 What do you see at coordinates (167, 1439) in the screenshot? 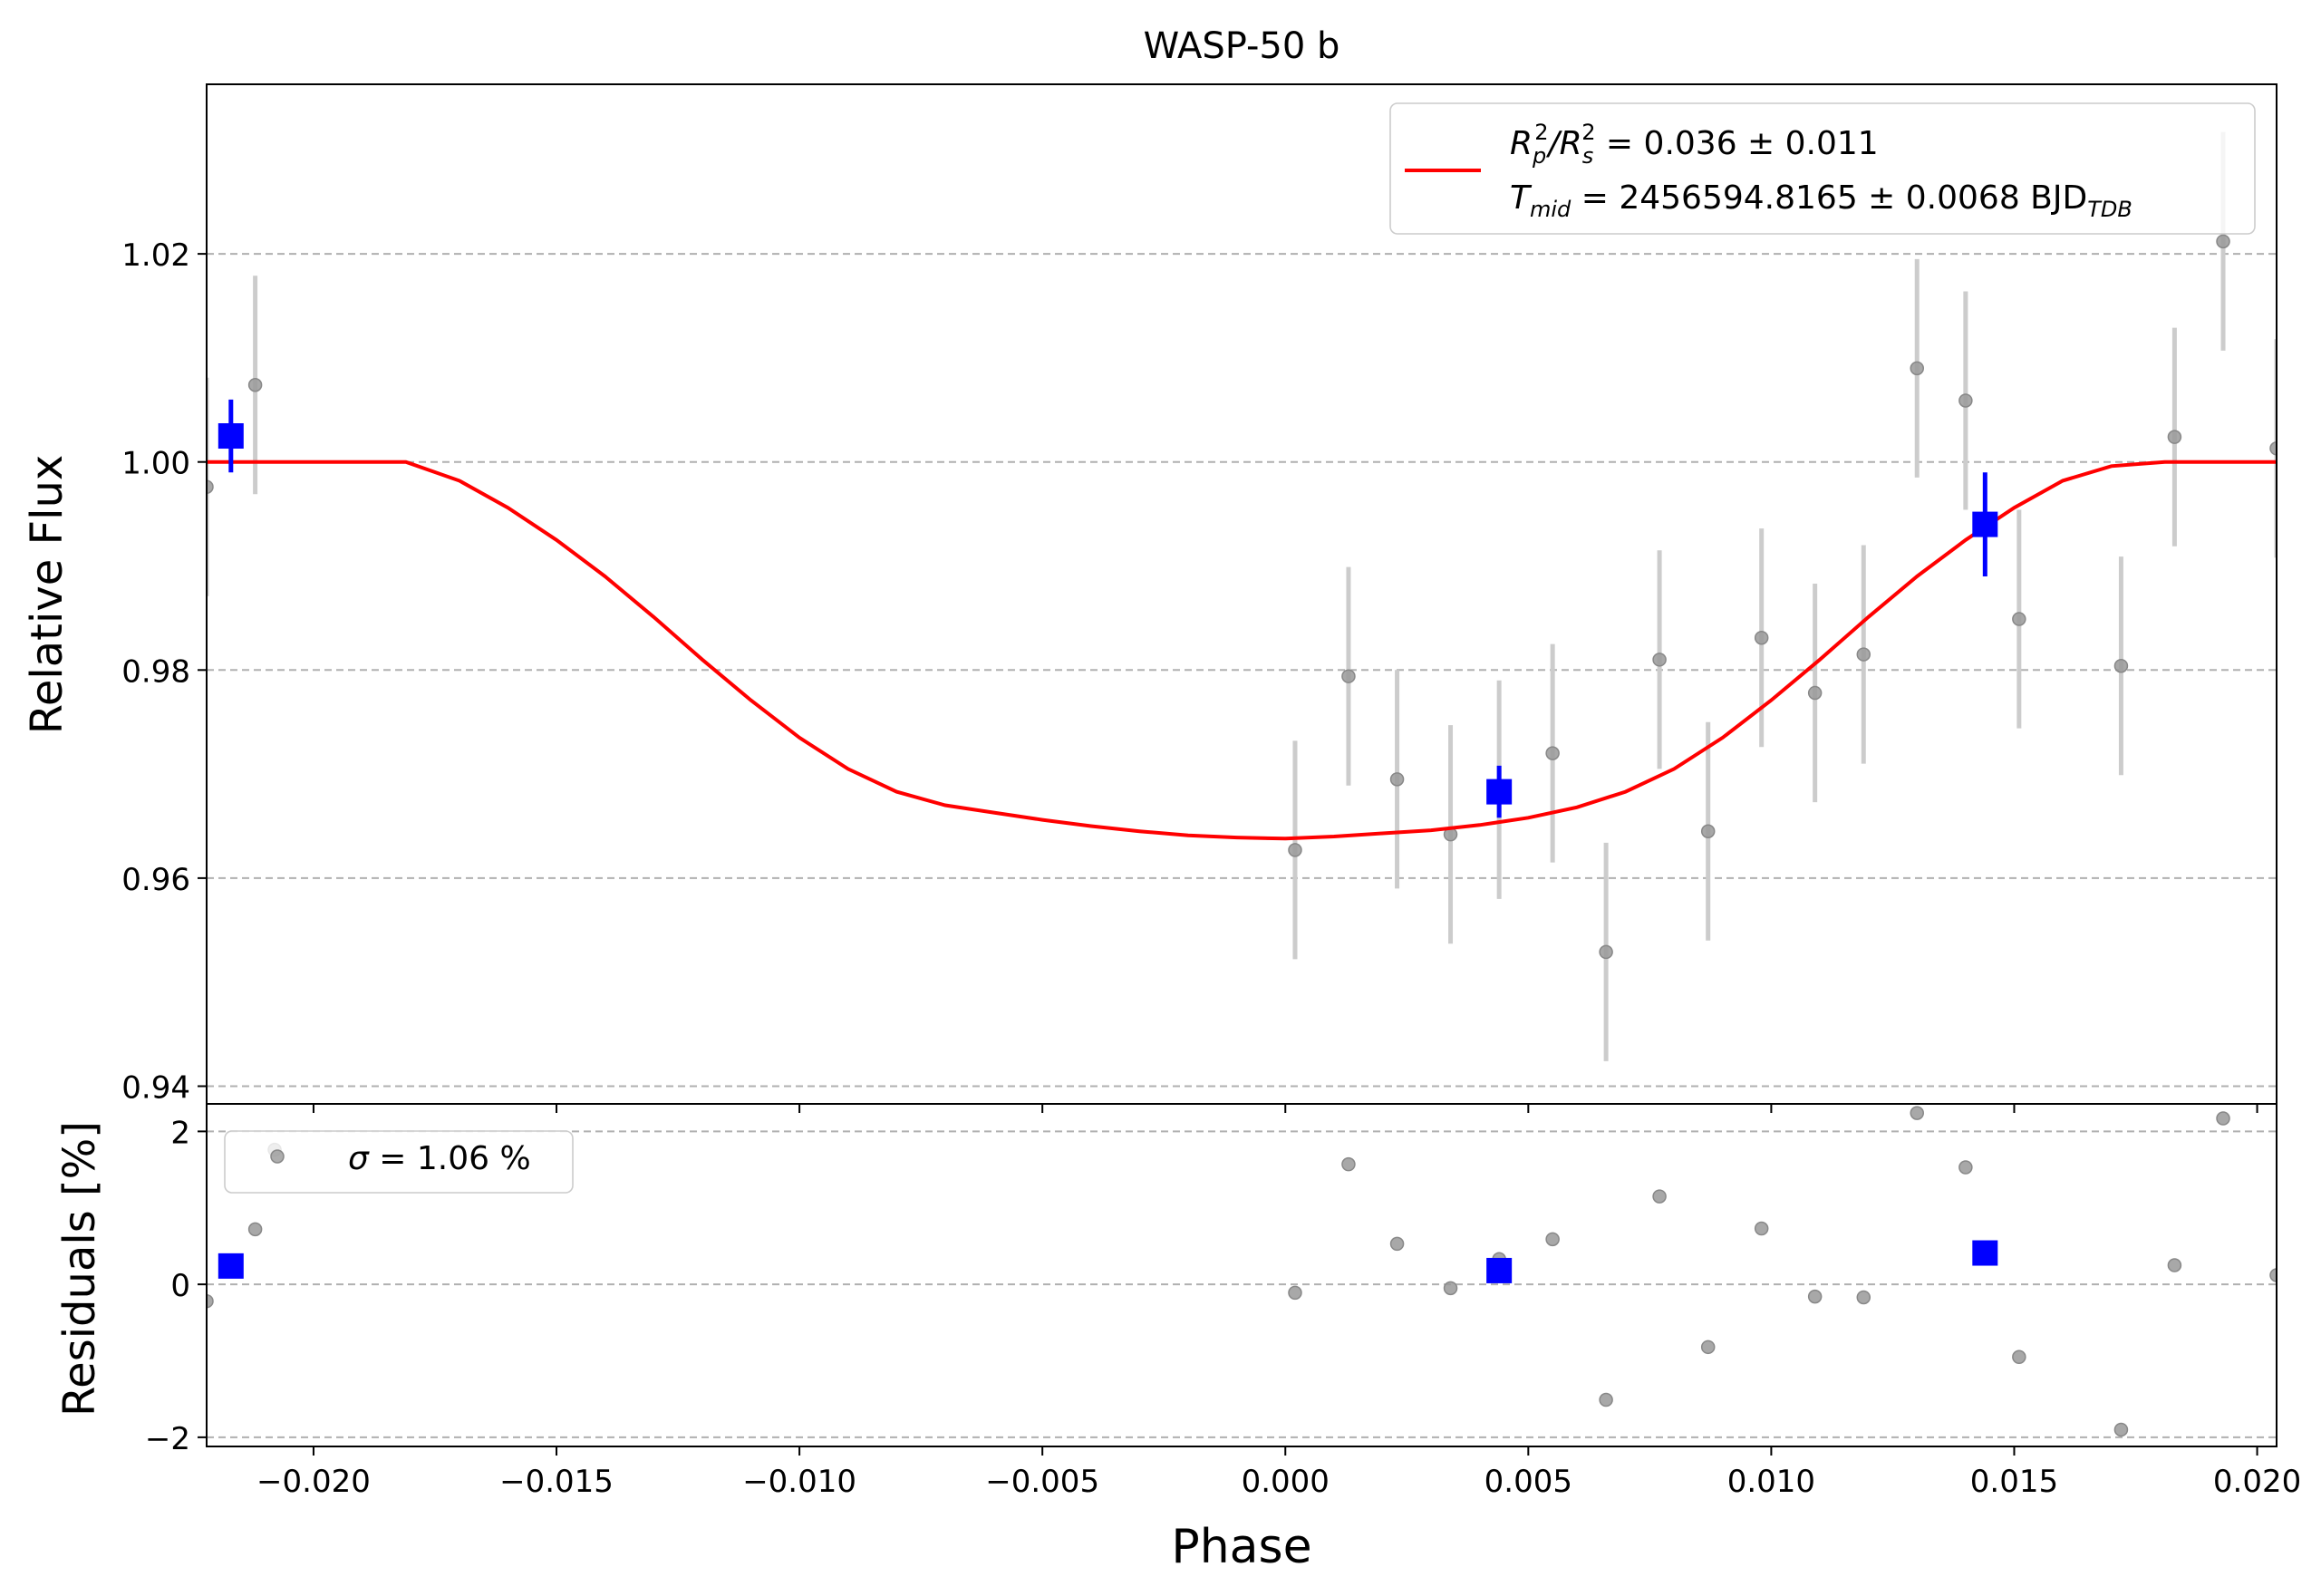
I see `bottom-y-tick-label: −2` at bounding box center [167, 1439].